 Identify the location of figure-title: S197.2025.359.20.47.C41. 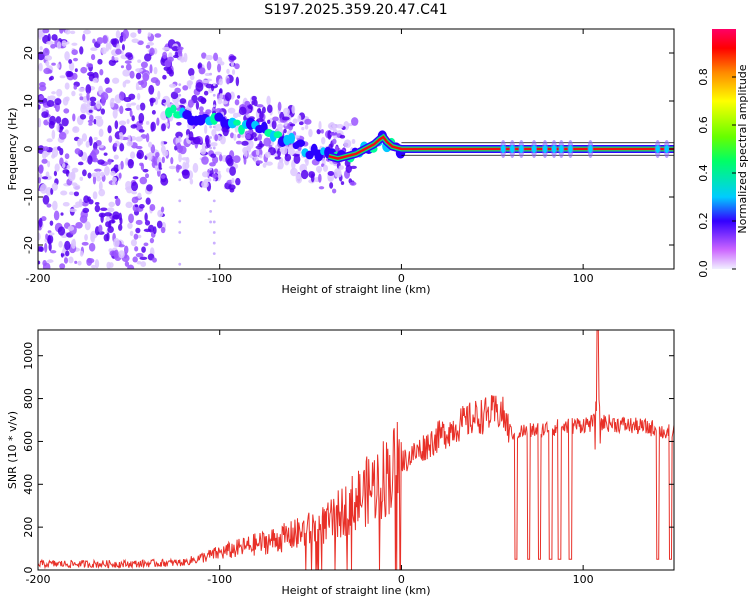
(355, 10).